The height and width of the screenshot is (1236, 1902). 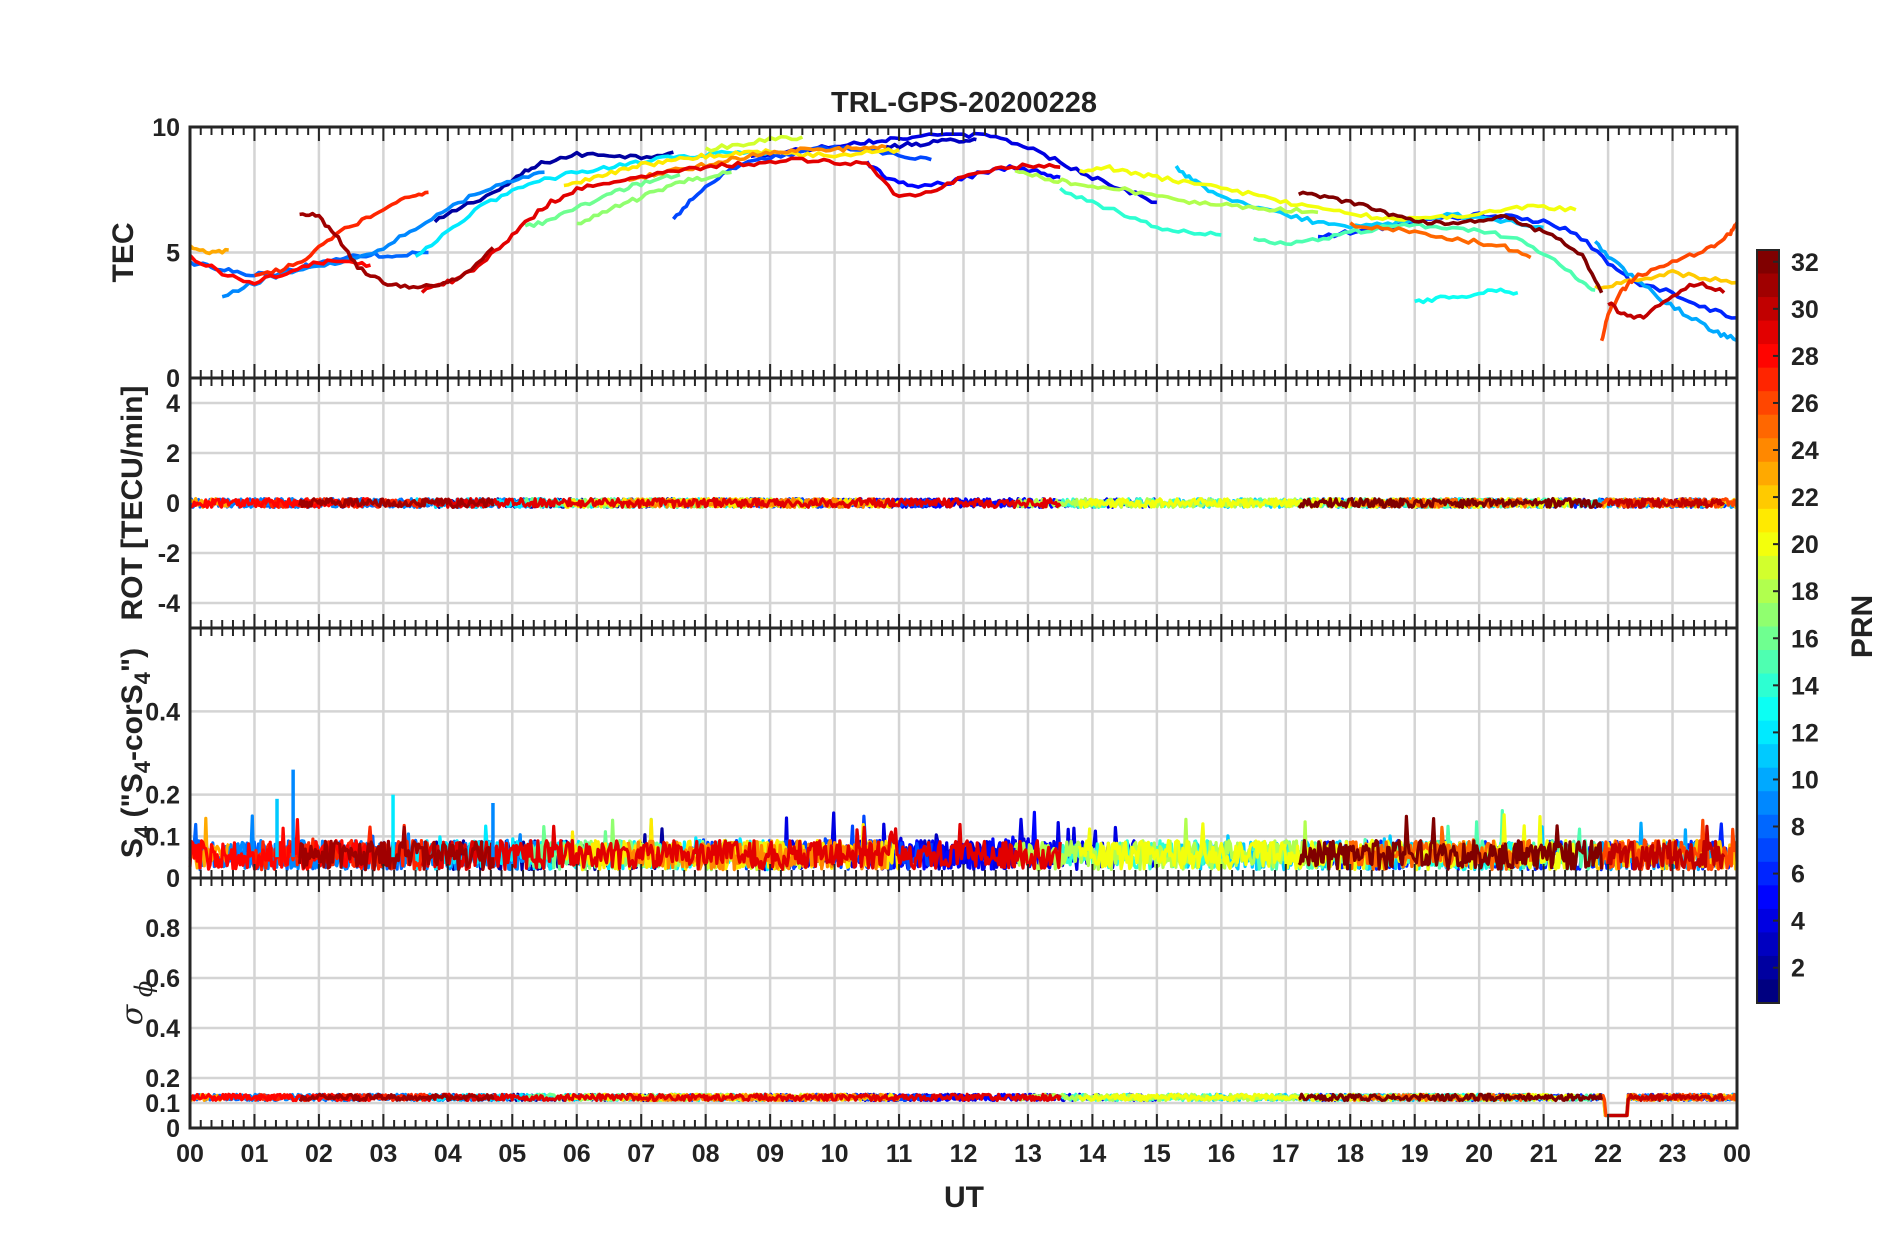 What do you see at coordinates (1093, 1154) in the screenshot?
I see `x-tick-label: 14` at bounding box center [1093, 1154].